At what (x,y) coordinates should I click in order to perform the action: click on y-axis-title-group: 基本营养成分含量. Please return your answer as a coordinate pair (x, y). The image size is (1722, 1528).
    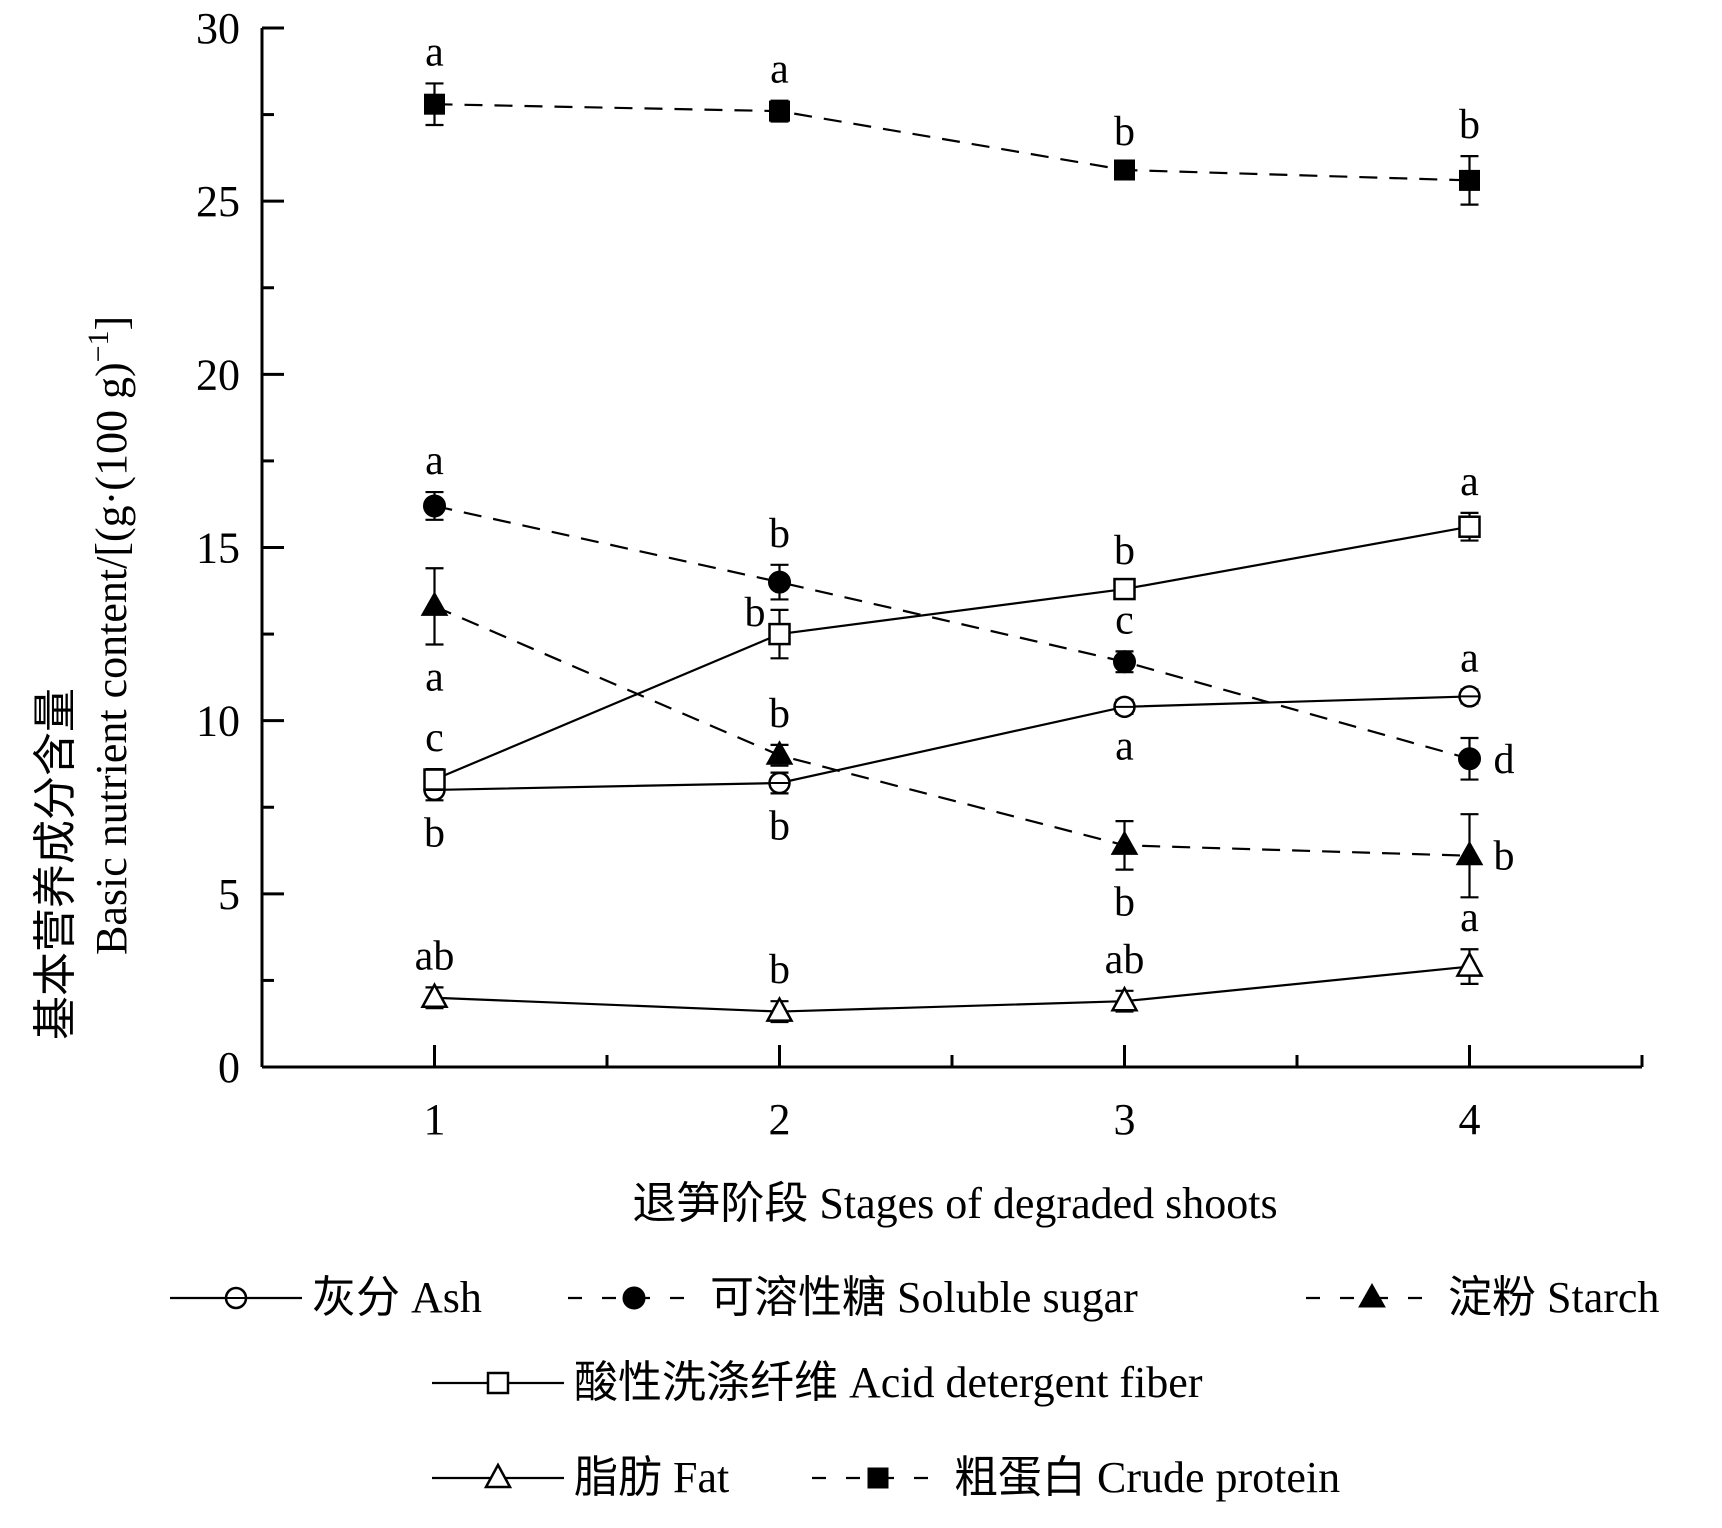
    Looking at the image, I should click on (55, 864).